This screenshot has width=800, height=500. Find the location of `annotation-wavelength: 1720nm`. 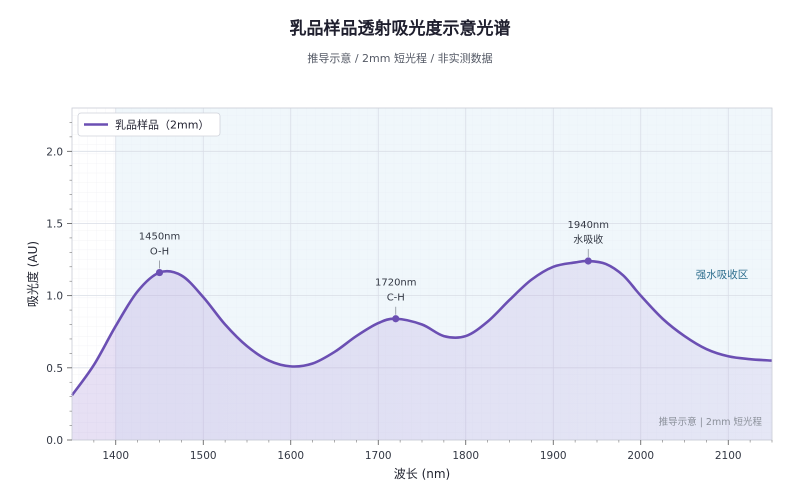

annotation-wavelength: 1720nm is located at coordinates (396, 283).